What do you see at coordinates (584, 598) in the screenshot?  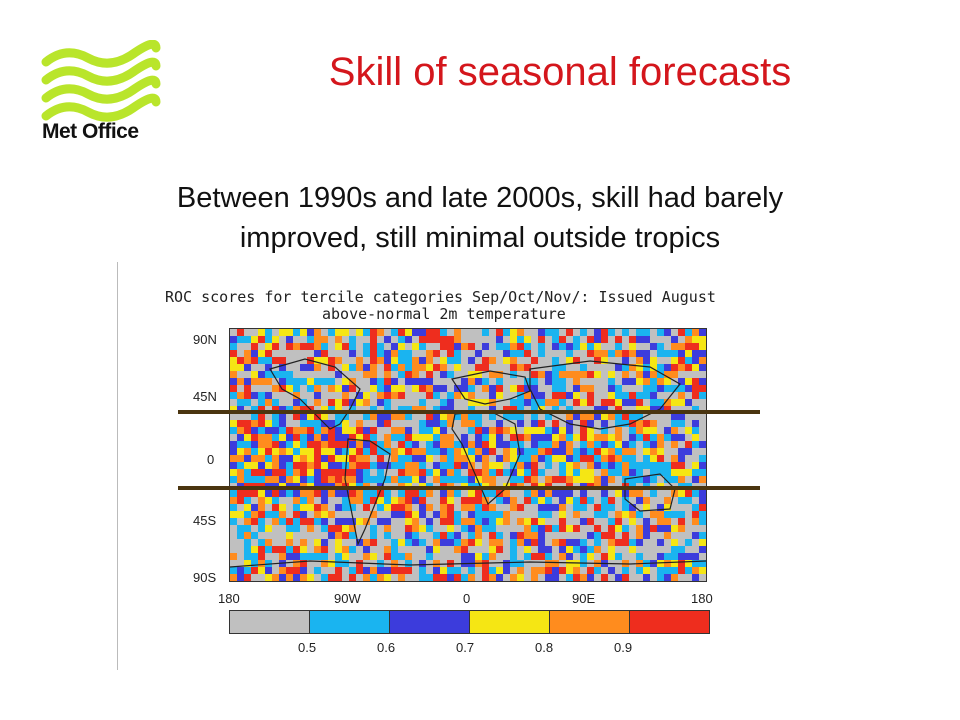 I see `lon-label: 90E` at bounding box center [584, 598].